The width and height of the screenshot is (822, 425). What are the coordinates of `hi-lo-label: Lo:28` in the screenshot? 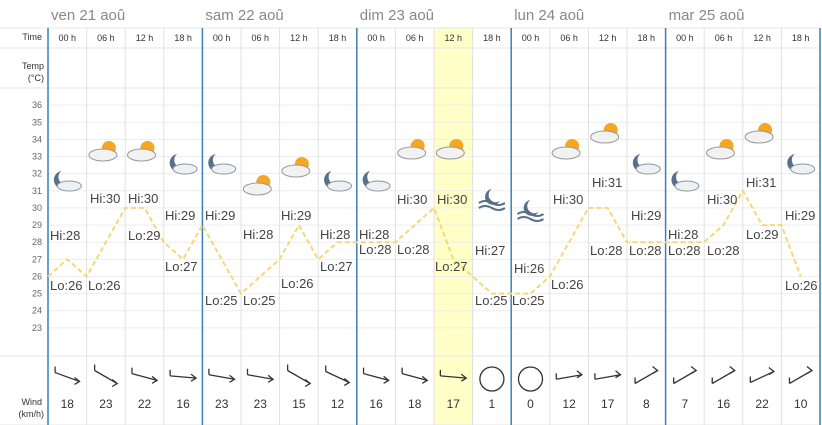 It's located at (684, 250).